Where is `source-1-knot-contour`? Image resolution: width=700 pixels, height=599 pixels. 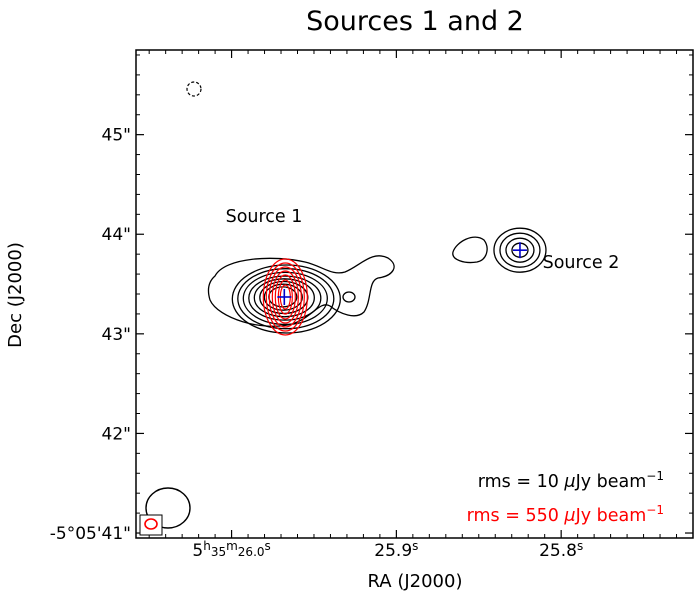
source-1-knot-contour is located at coordinates (349, 297).